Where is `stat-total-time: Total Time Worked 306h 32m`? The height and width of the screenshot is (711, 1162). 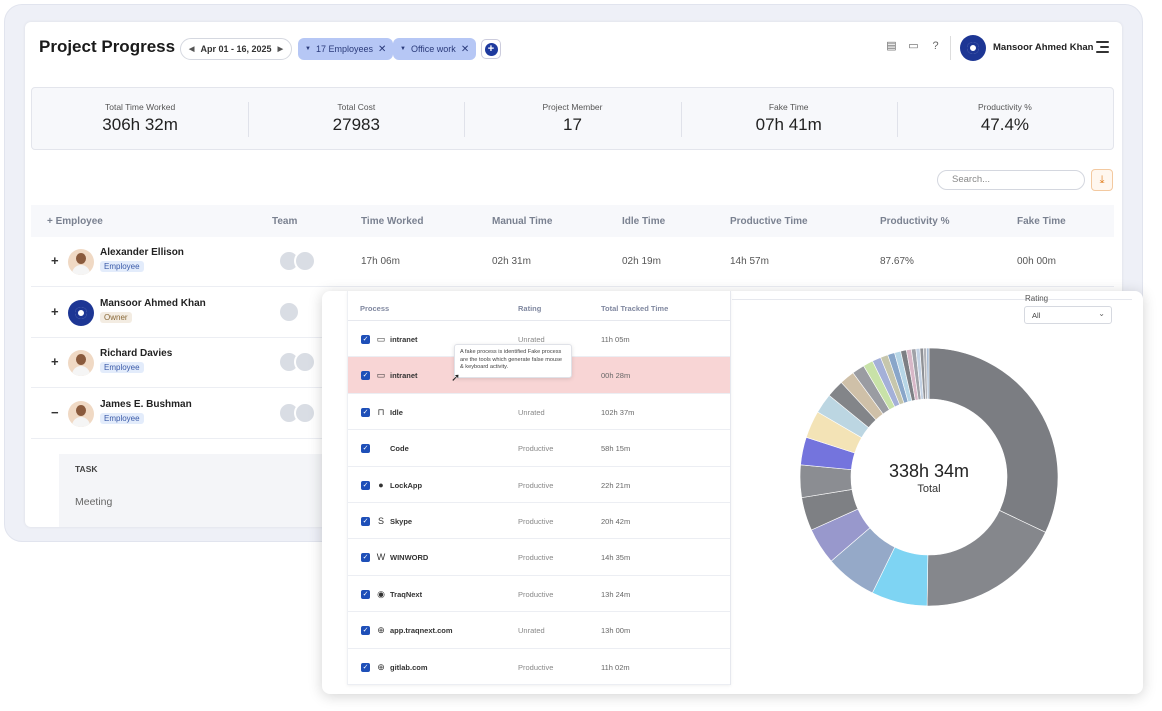 stat-total-time: Total Time Worked 306h 32m is located at coordinates (140, 118).